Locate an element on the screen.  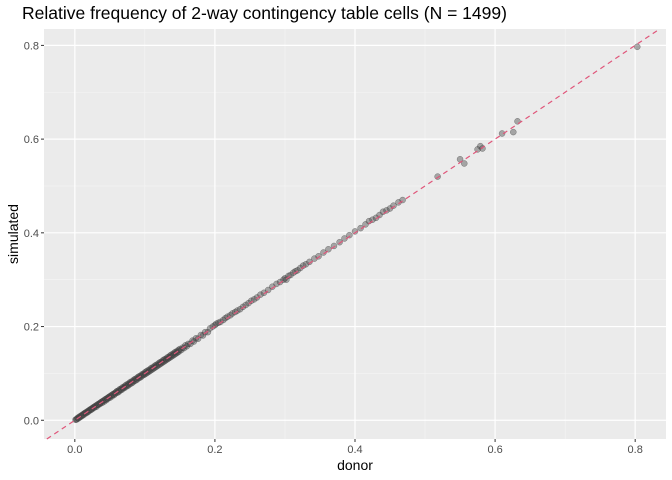
x-tick-label: 0.6 is located at coordinates (494, 450).